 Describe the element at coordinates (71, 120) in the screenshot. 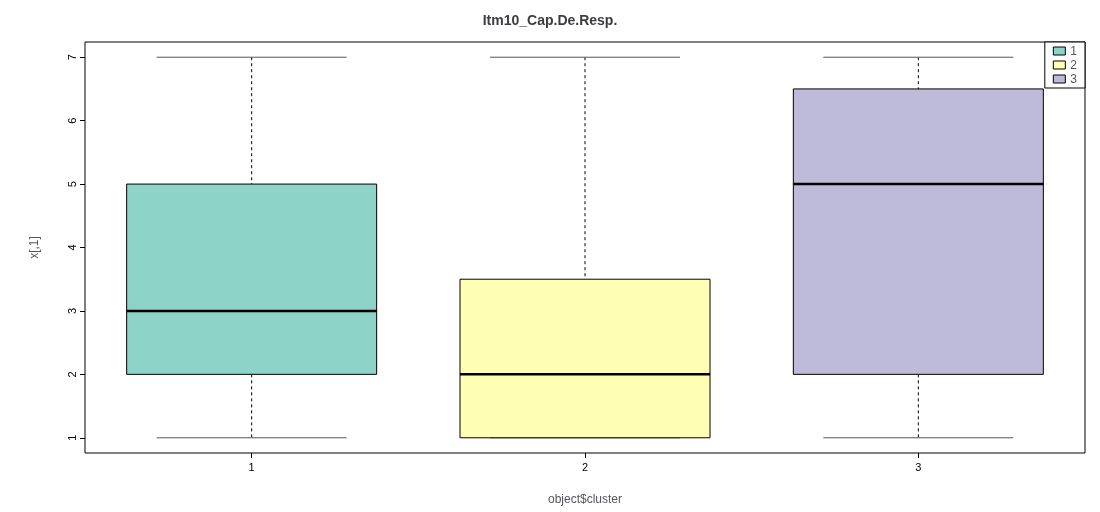

I see `y-tick-label: 6` at that location.